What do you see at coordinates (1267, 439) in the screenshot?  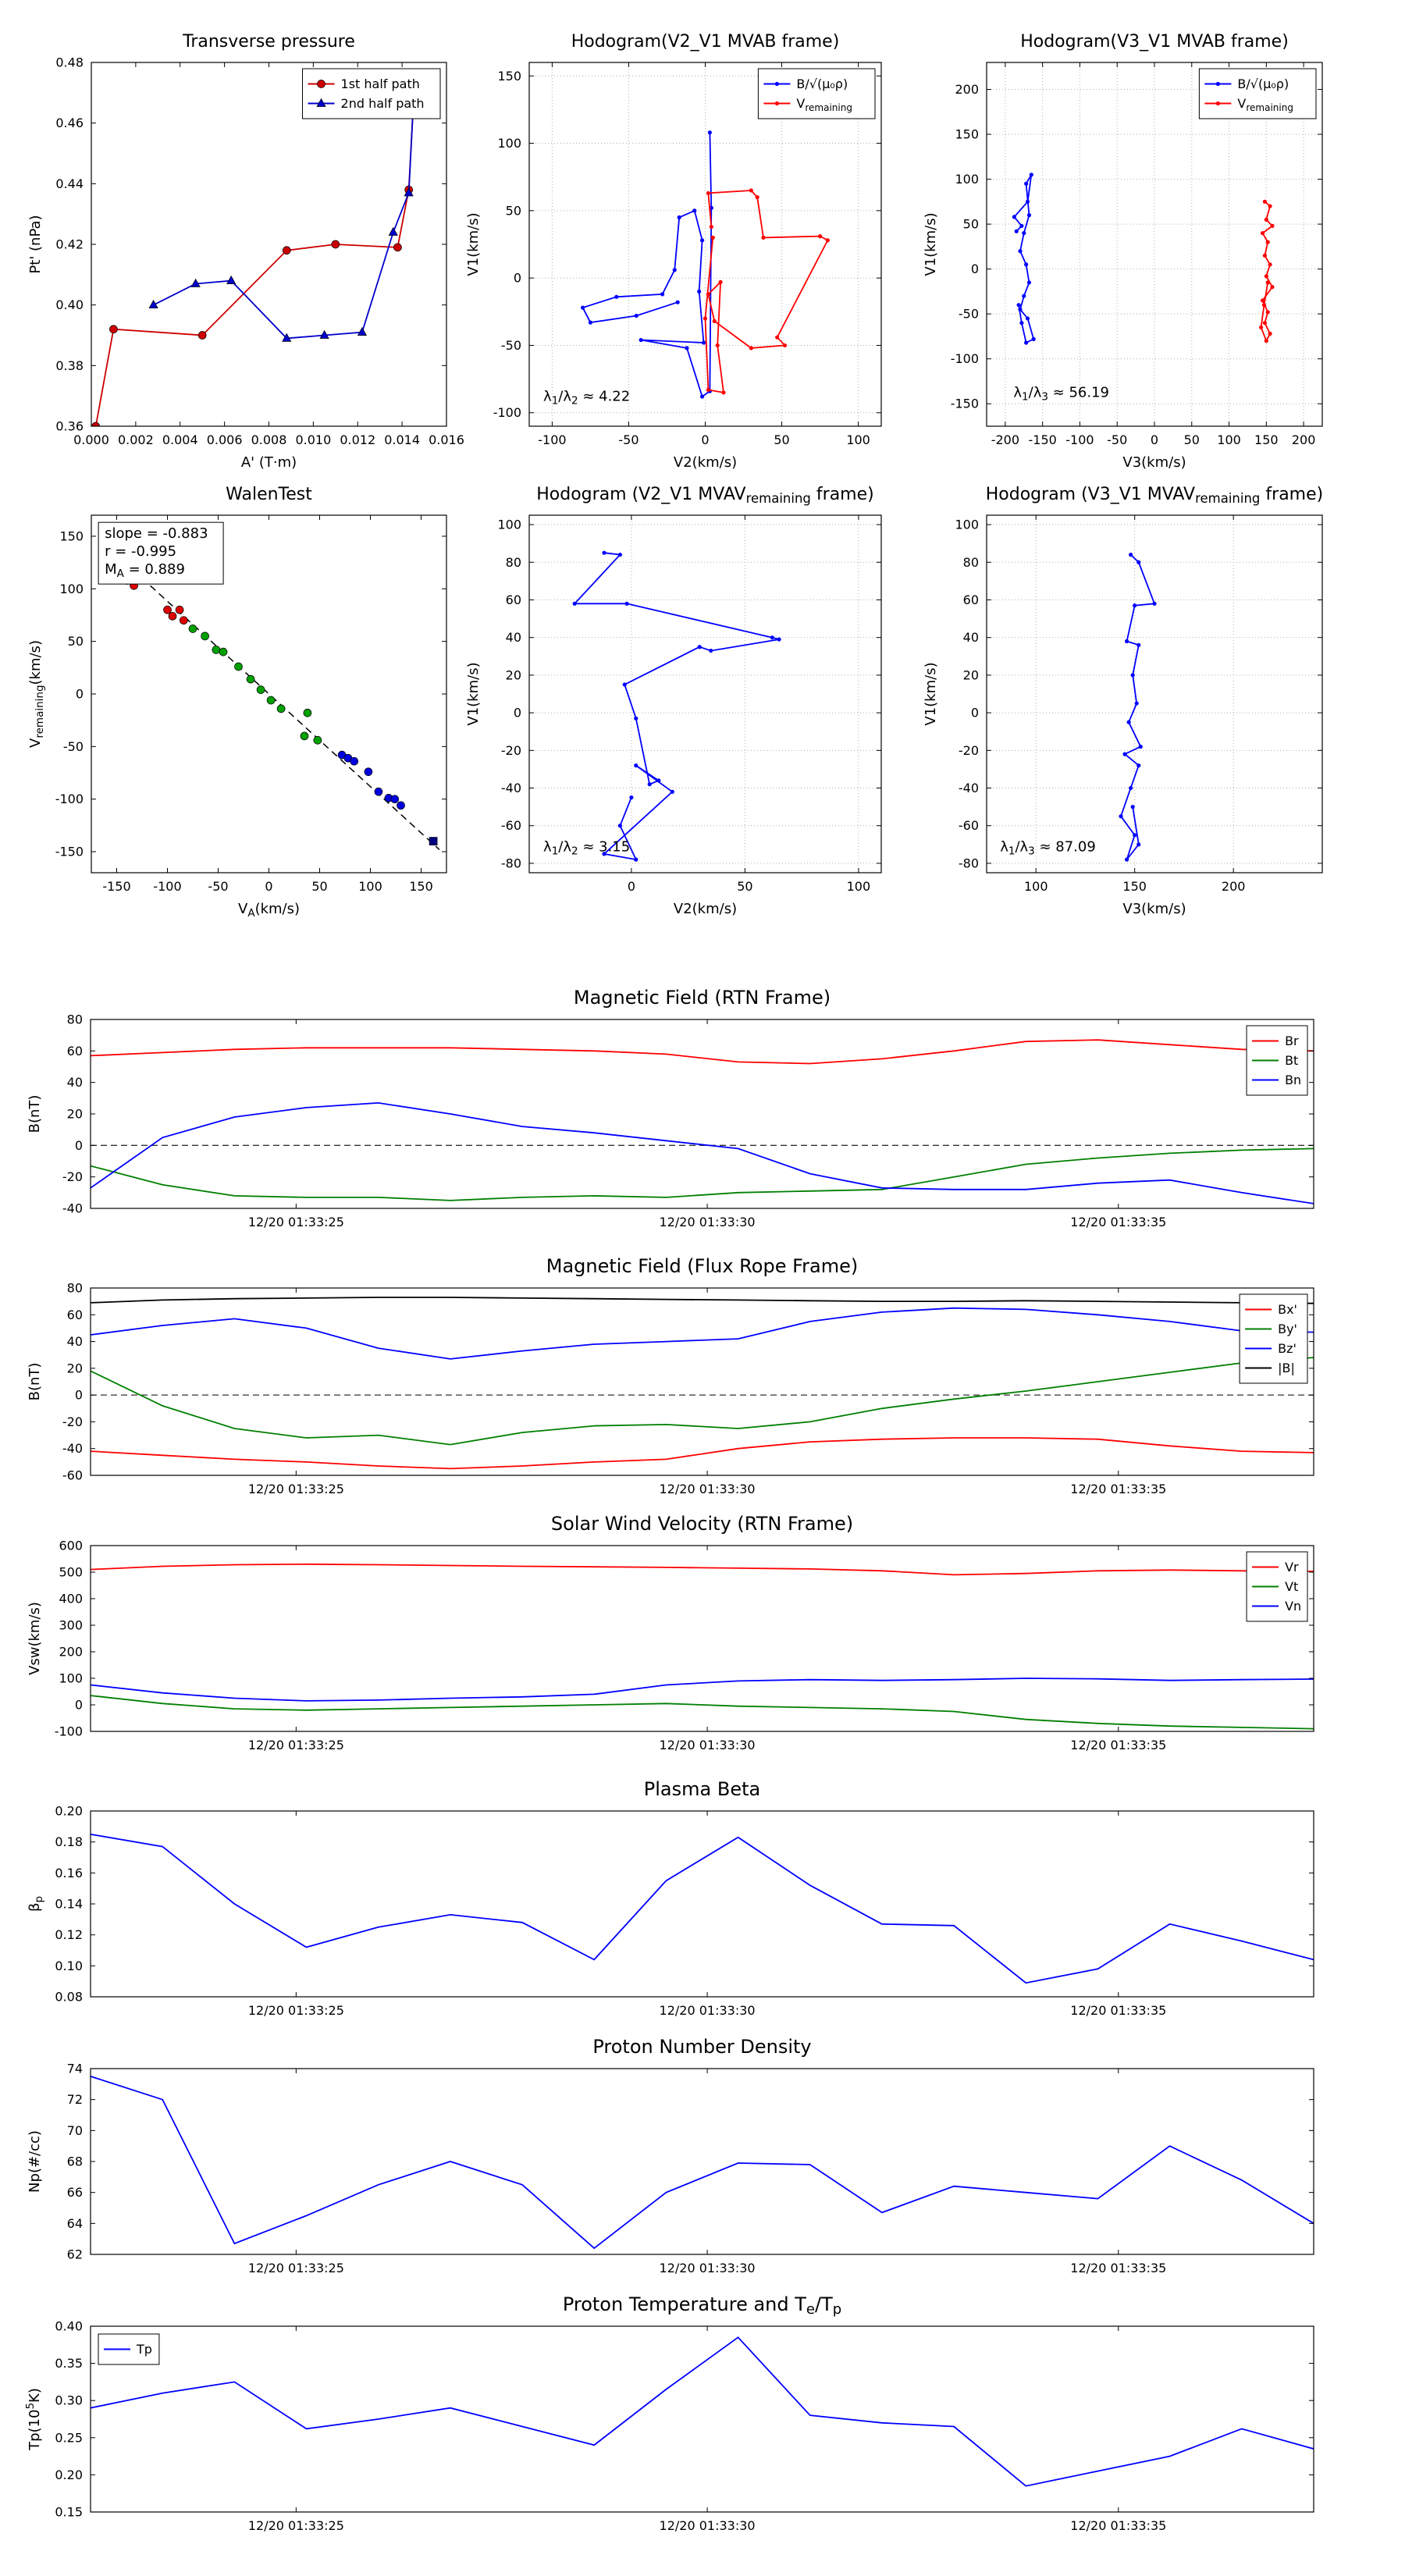 I see `svg-text: 150` at bounding box center [1267, 439].